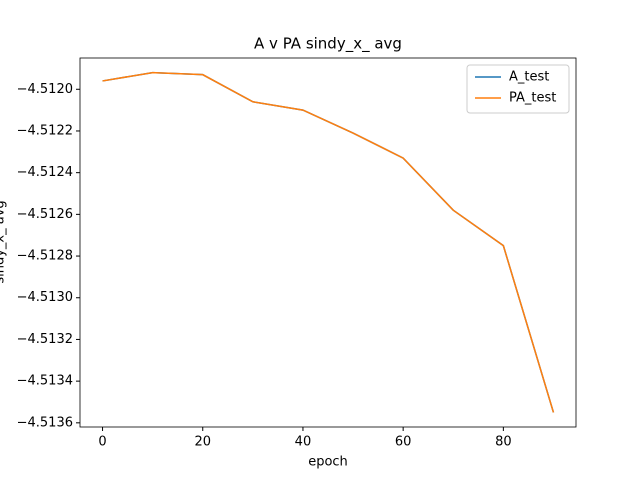 This screenshot has height=480, width=640. Describe the element at coordinates (45, 214) in the screenshot. I see `y-tick-label: −4.5126` at that location.